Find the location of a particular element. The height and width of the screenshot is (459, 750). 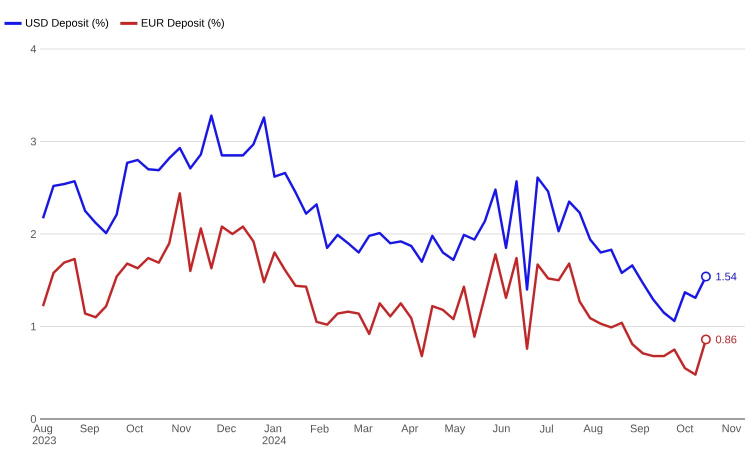

x-tick-label: Mar is located at coordinates (363, 428).